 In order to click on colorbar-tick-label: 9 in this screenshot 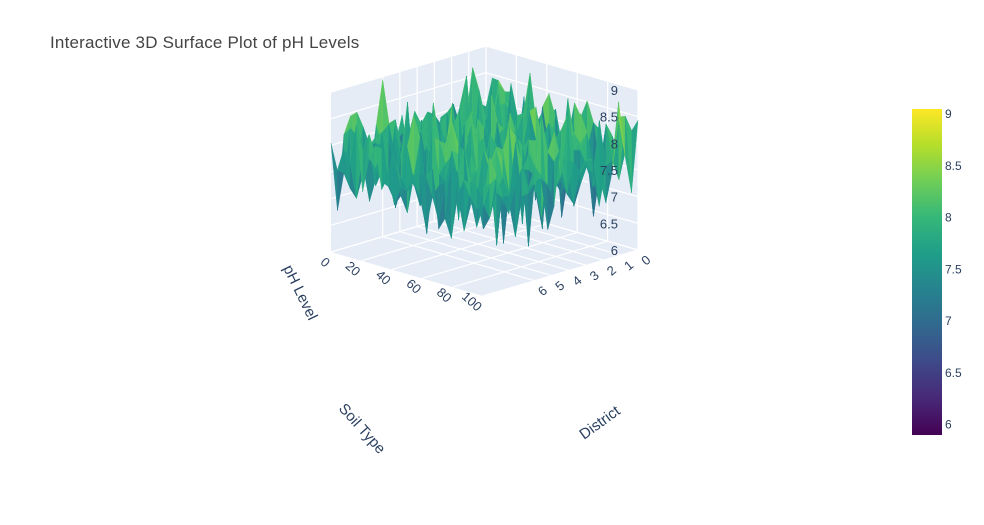, I will do `click(948, 114)`.